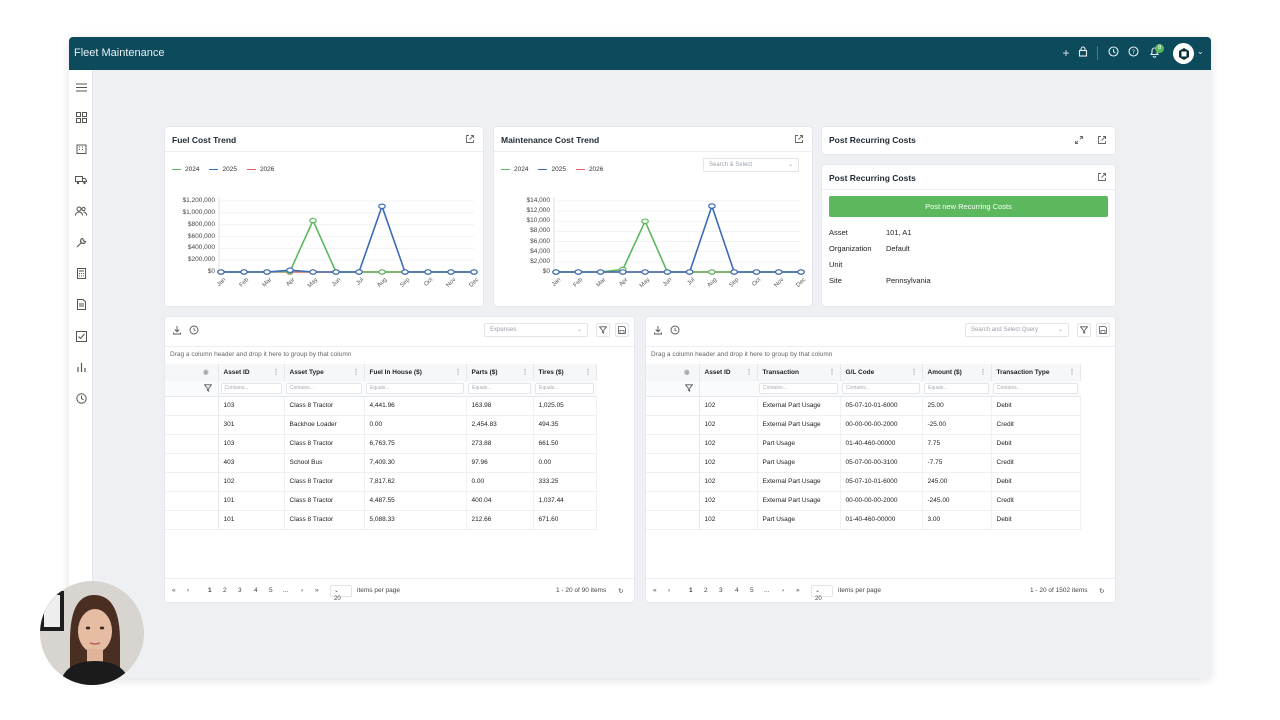 The height and width of the screenshot is (720, 1280). Describe the element at coordinates (1200, 51) in the screenshot. I see `chevron-down-icon: ⌄` at that location.